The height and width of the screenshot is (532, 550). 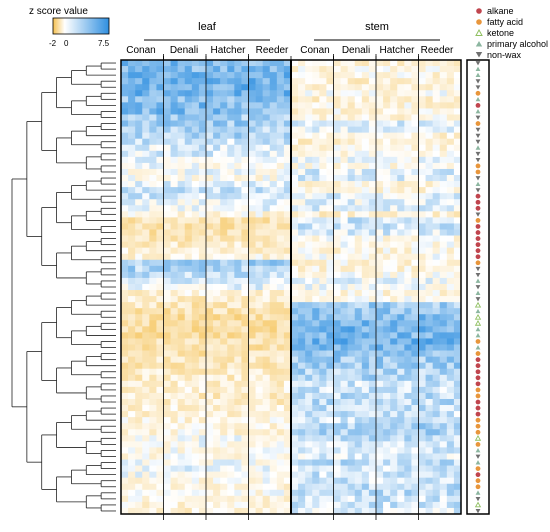 I want to click on class-marker-non-wax, so click(x=478, y=511).